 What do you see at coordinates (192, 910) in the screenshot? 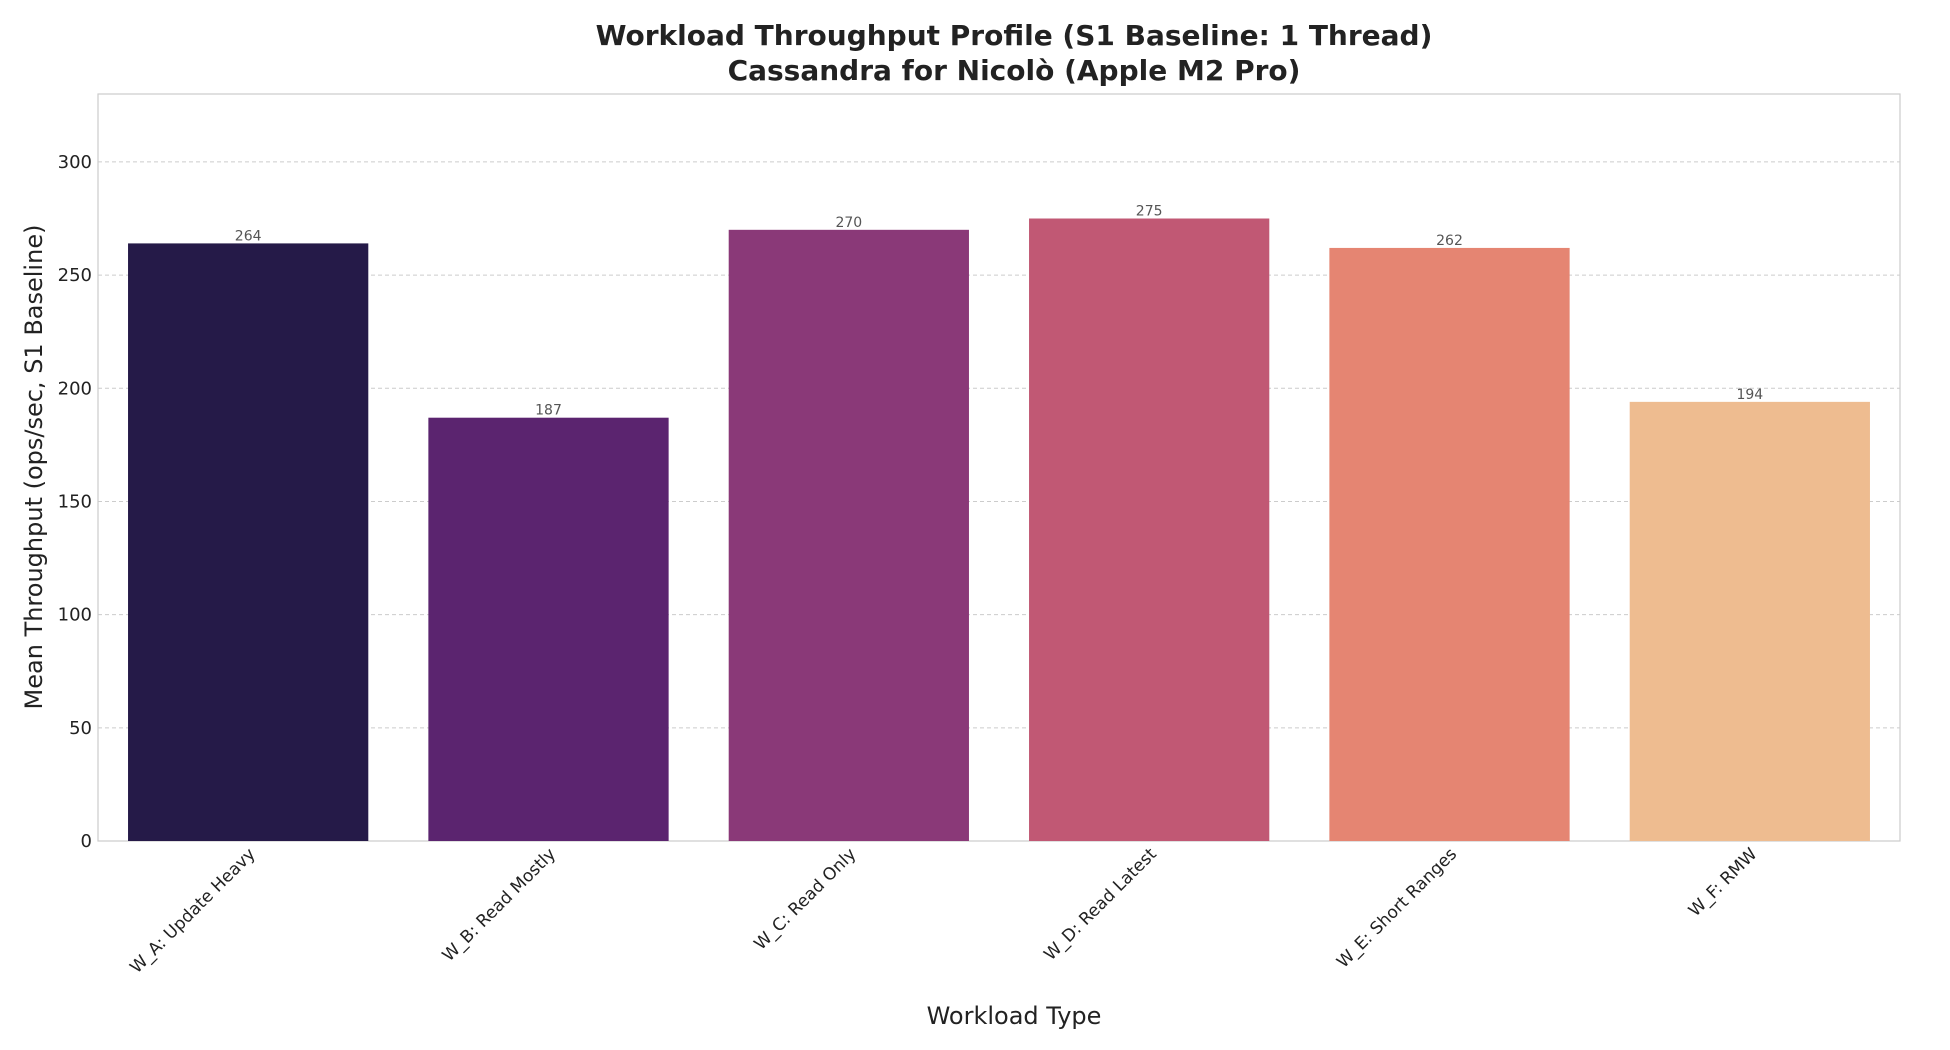
I see `x-tick-label: W_A: Update Heavy` at bounding box center [192, 910].